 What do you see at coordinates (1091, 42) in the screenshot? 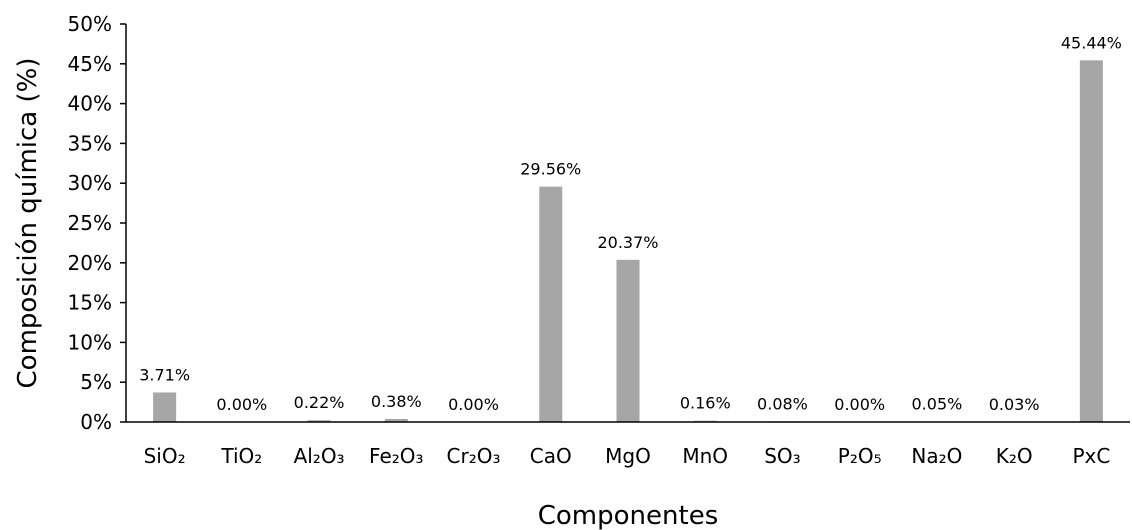
I see `data-label: 45.44%` at bounding box center [1091, 42].